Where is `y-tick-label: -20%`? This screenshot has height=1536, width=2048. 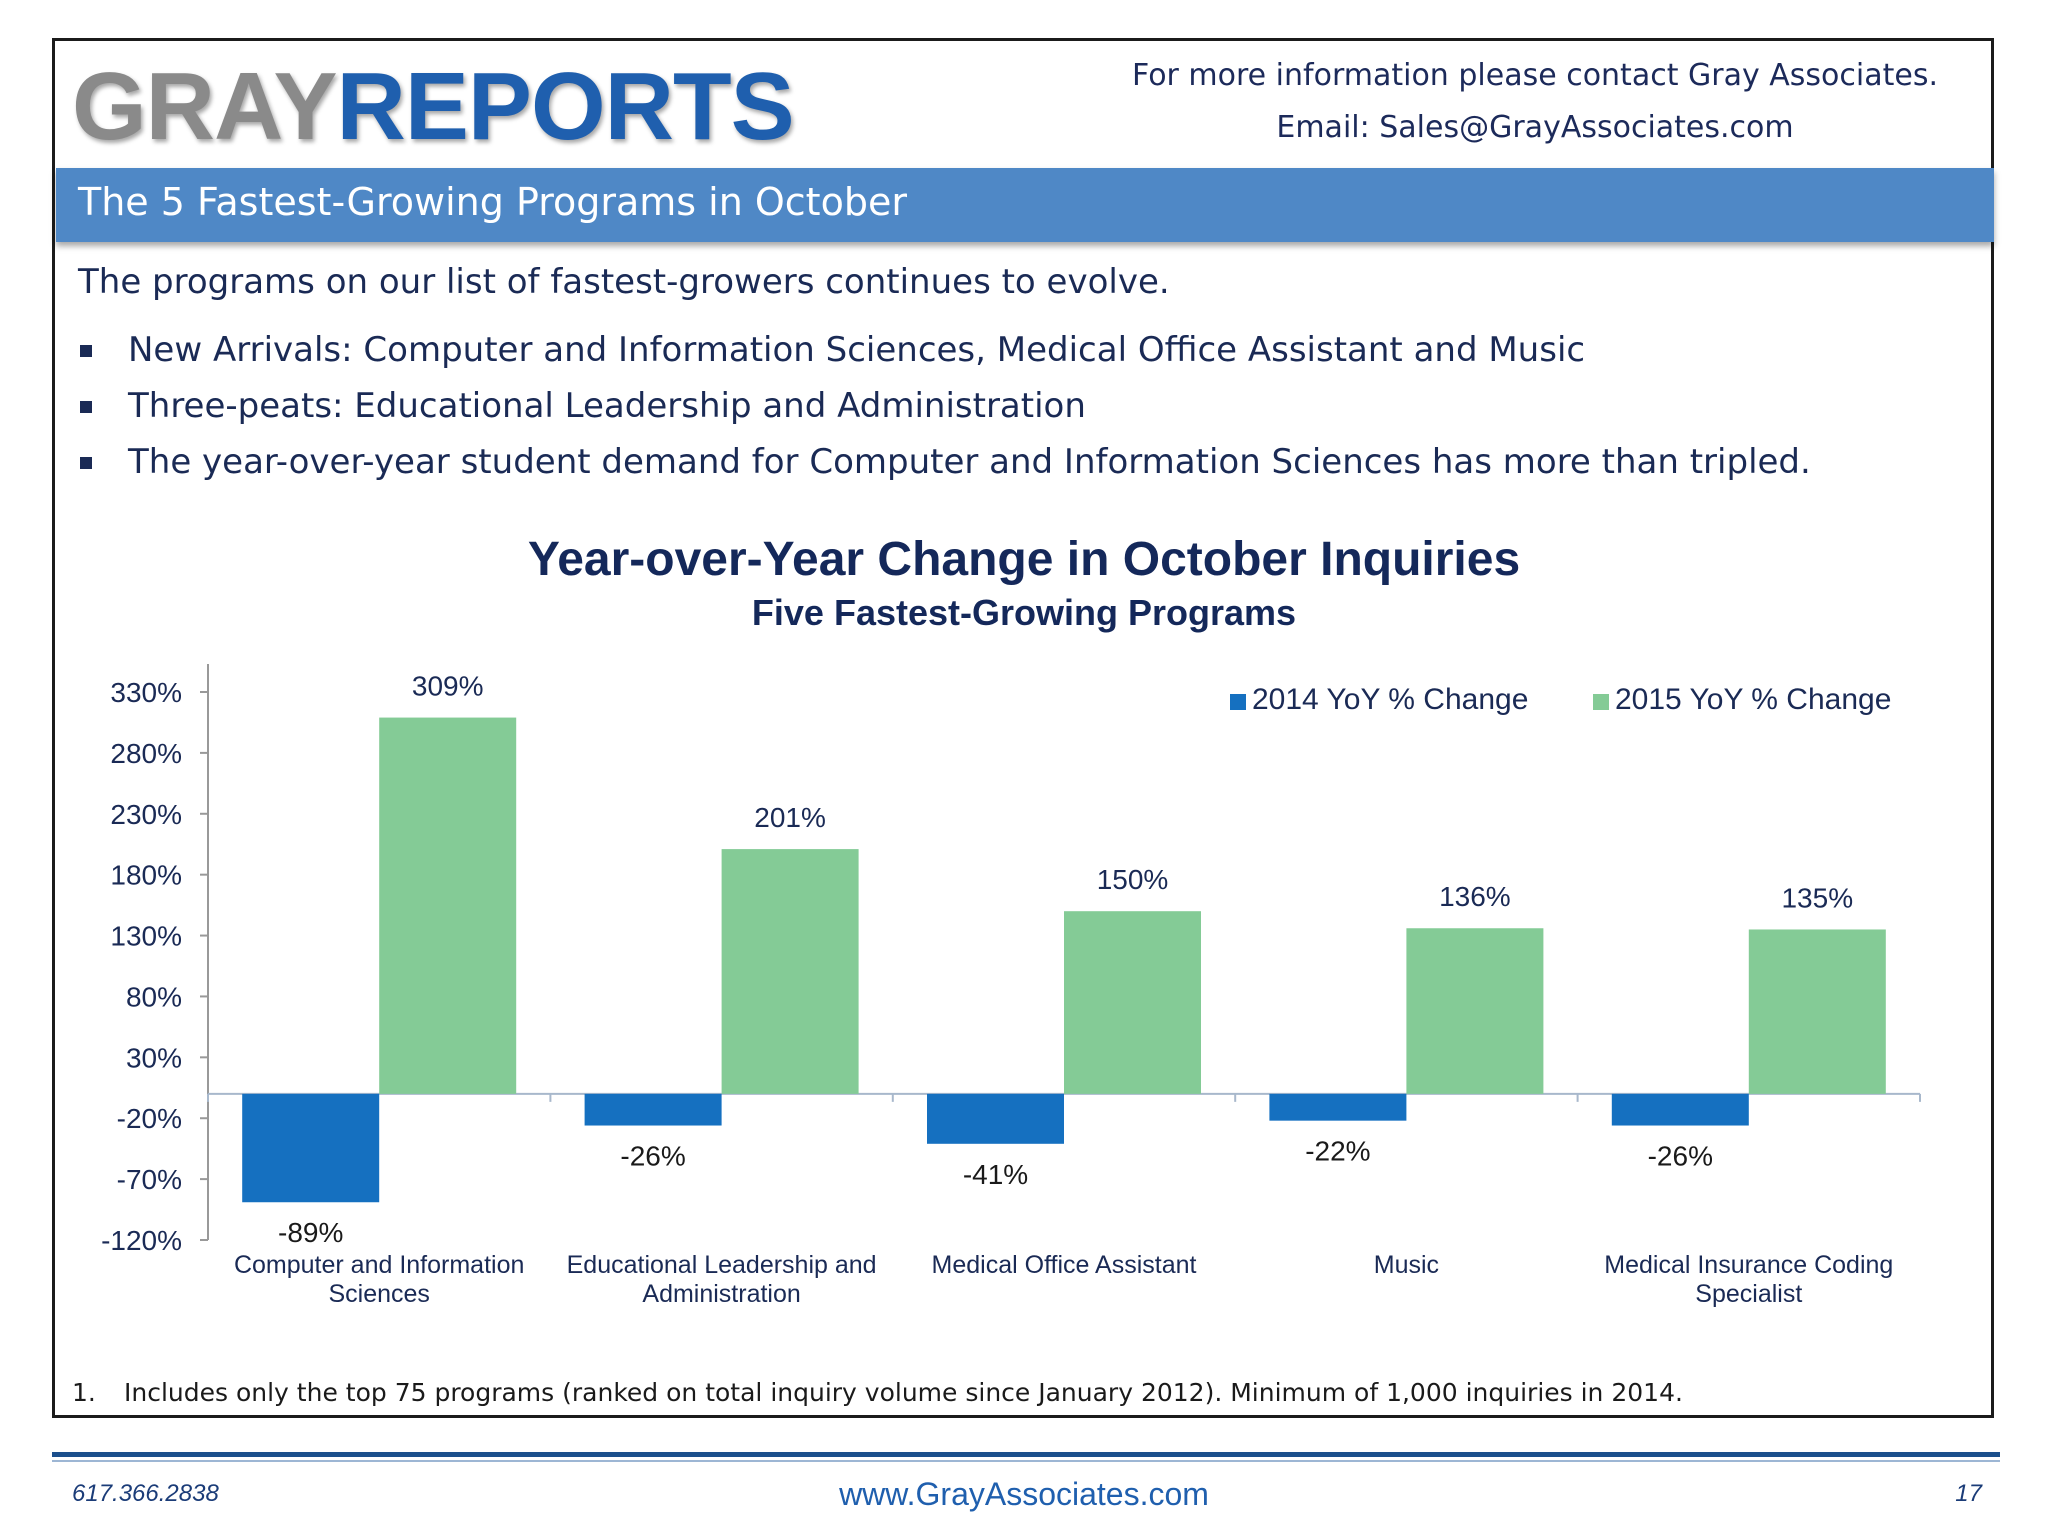 y-tick-label: -20% is located at coordinates (149, 1118).